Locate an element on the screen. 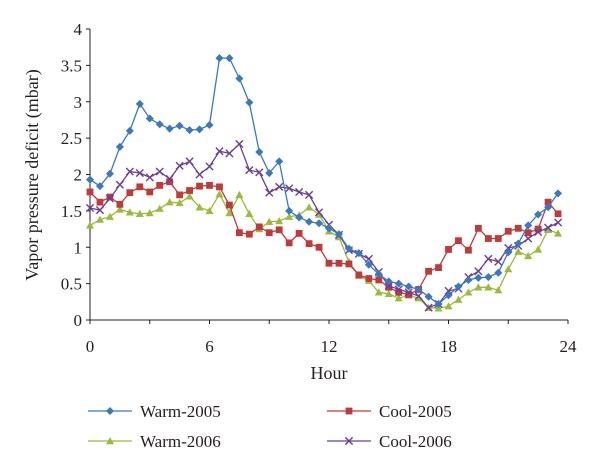  legend-label: Cool-2005 is located at coordinates (415, 411).